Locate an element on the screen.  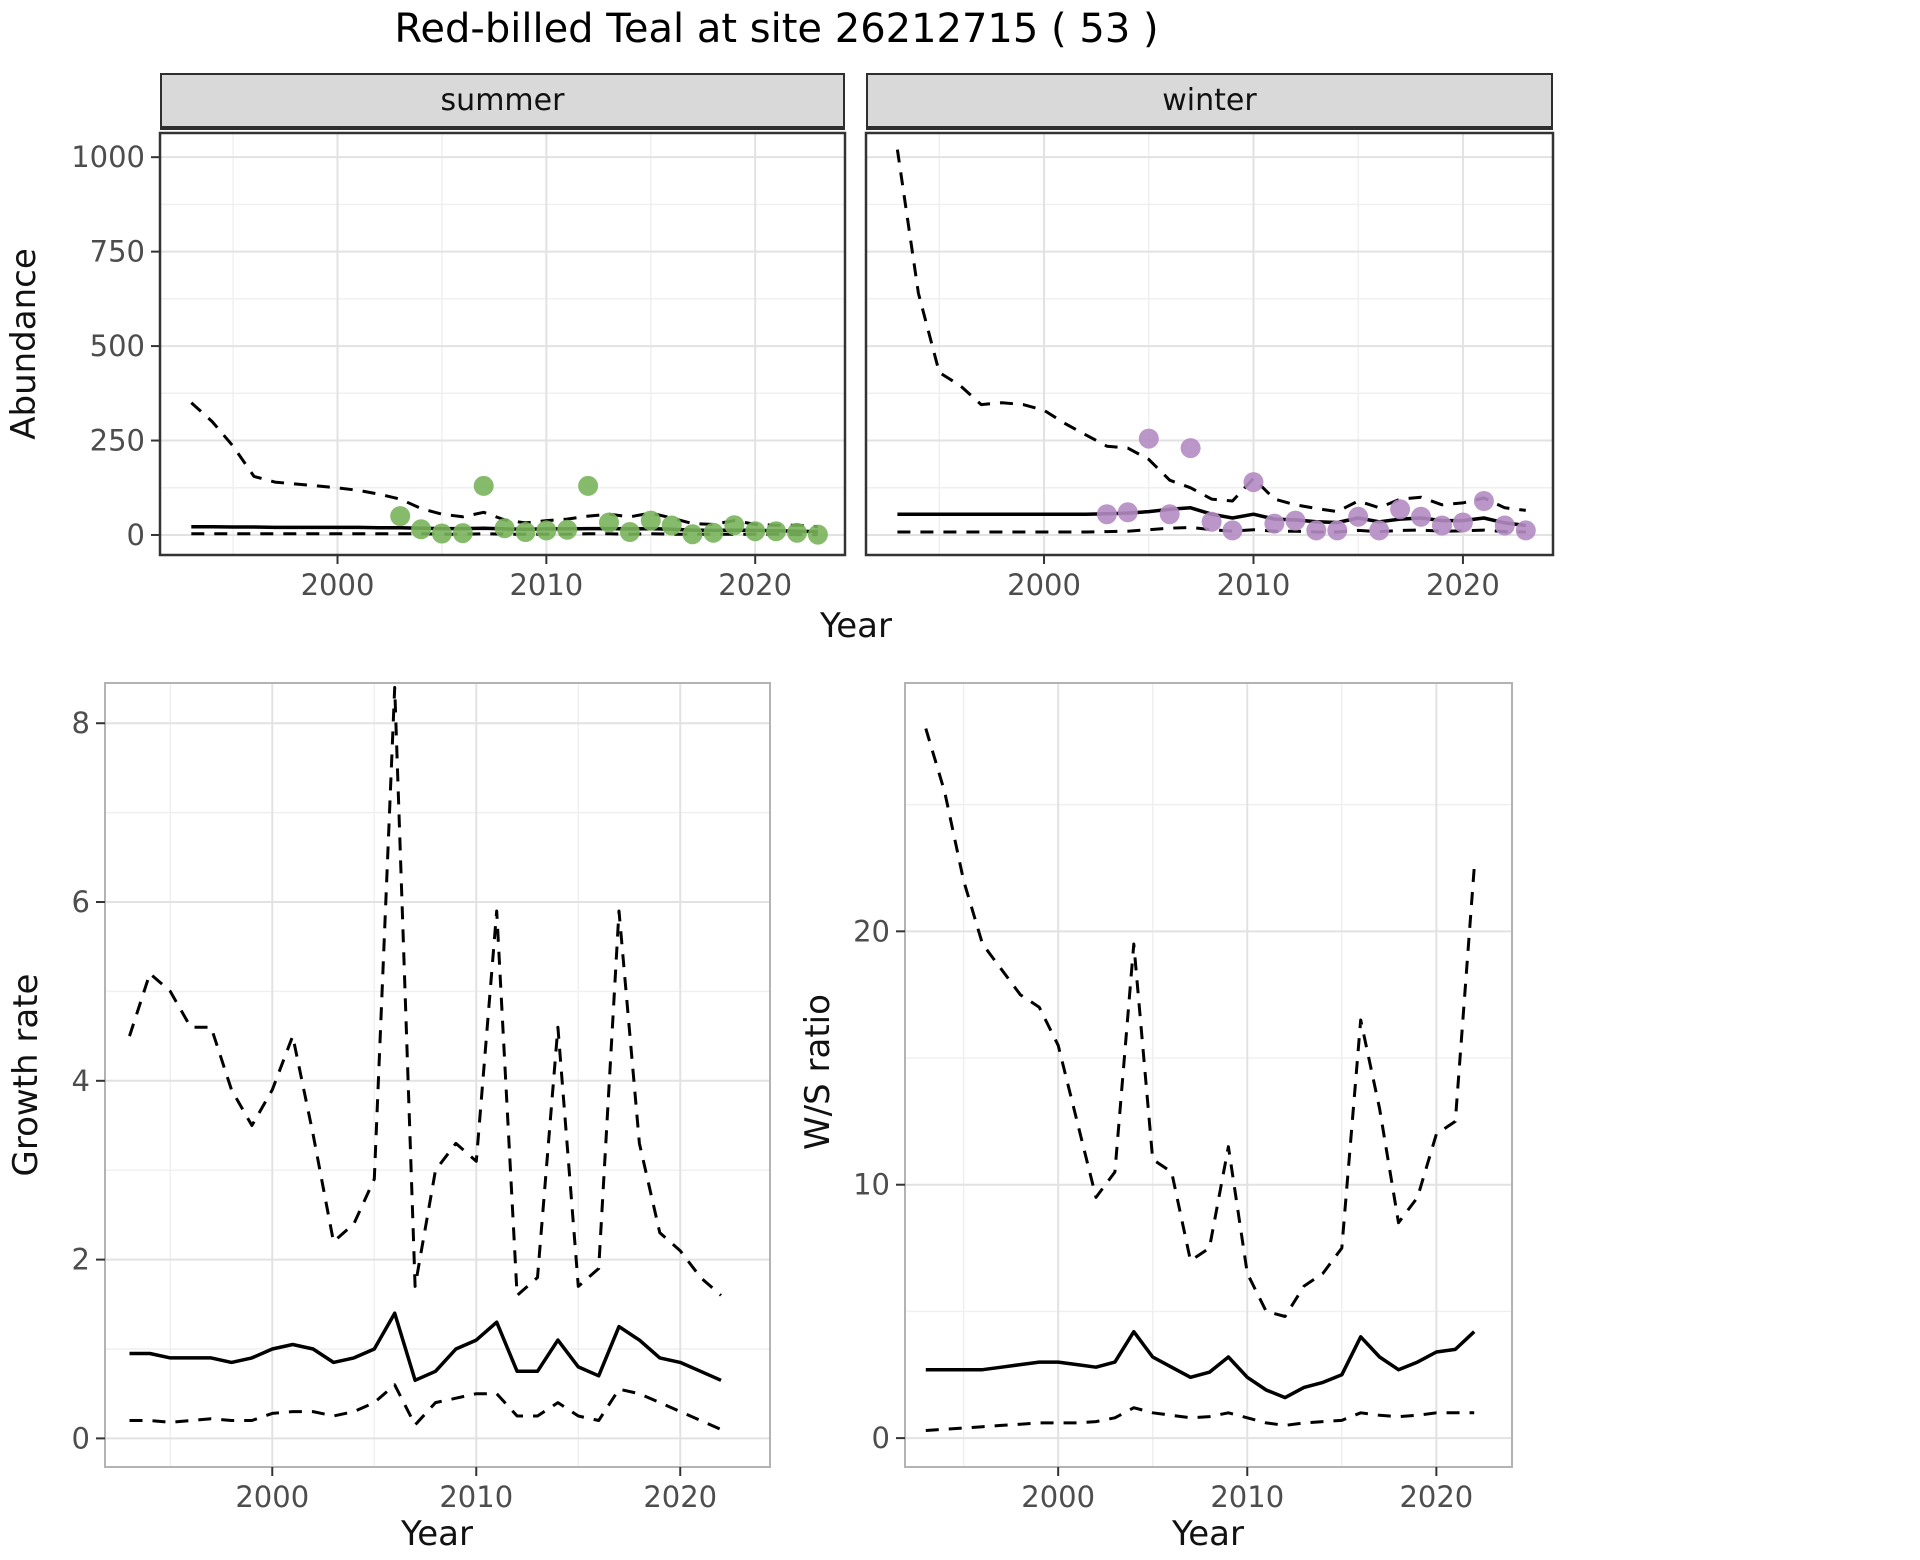
svg-text: 20 is located at coordinates (871, 931).